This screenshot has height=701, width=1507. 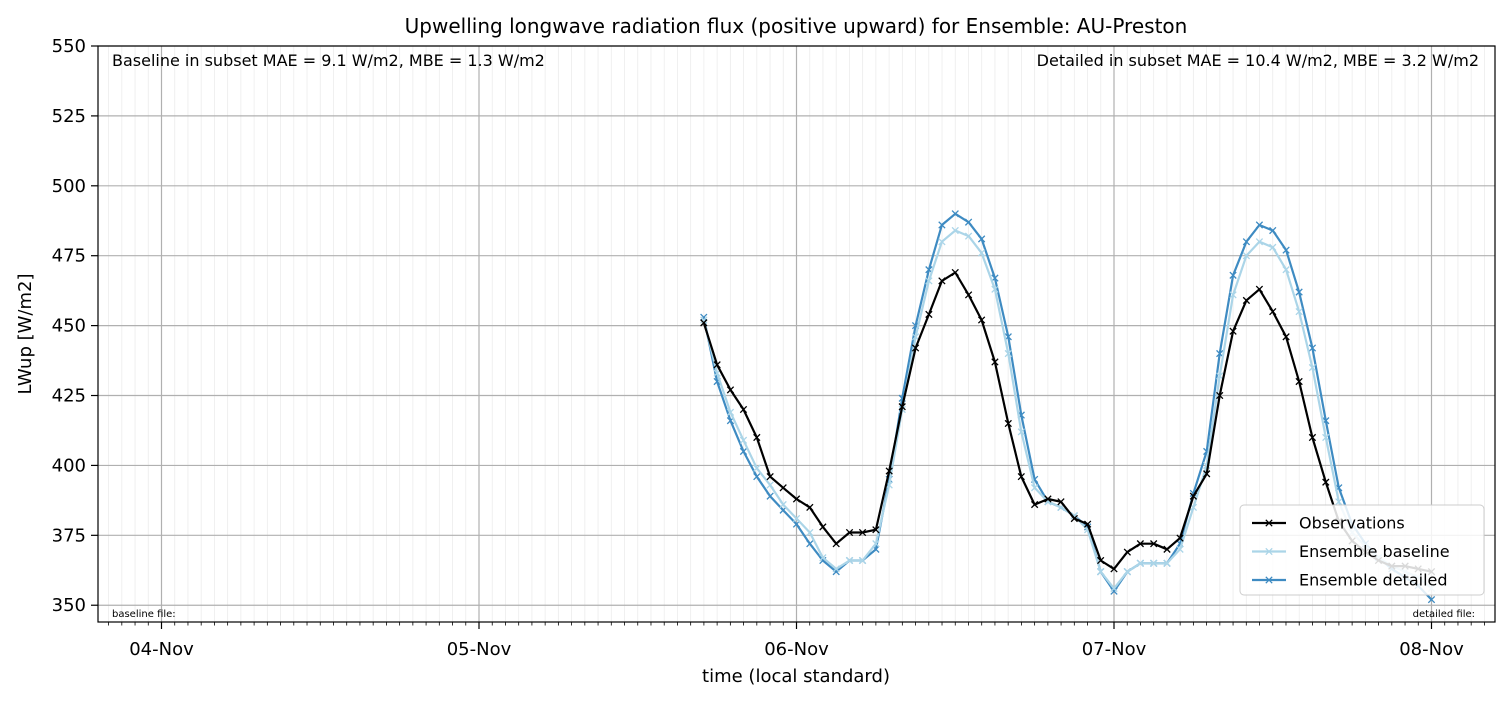 I want to click on x-tick-label: 08-Nov, so click(x=1431, y=649).